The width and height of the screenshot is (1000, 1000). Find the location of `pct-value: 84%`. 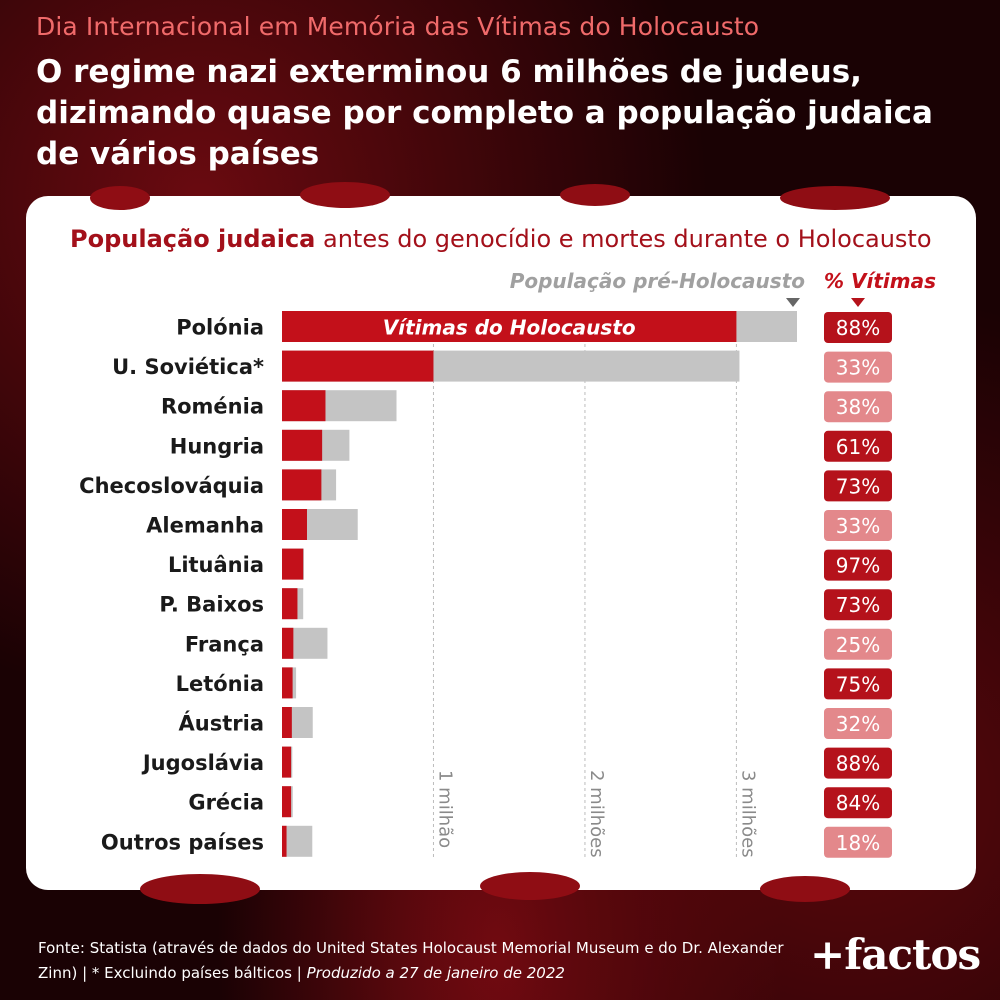

pct-value: 84% is located at coordinates (858, 803).